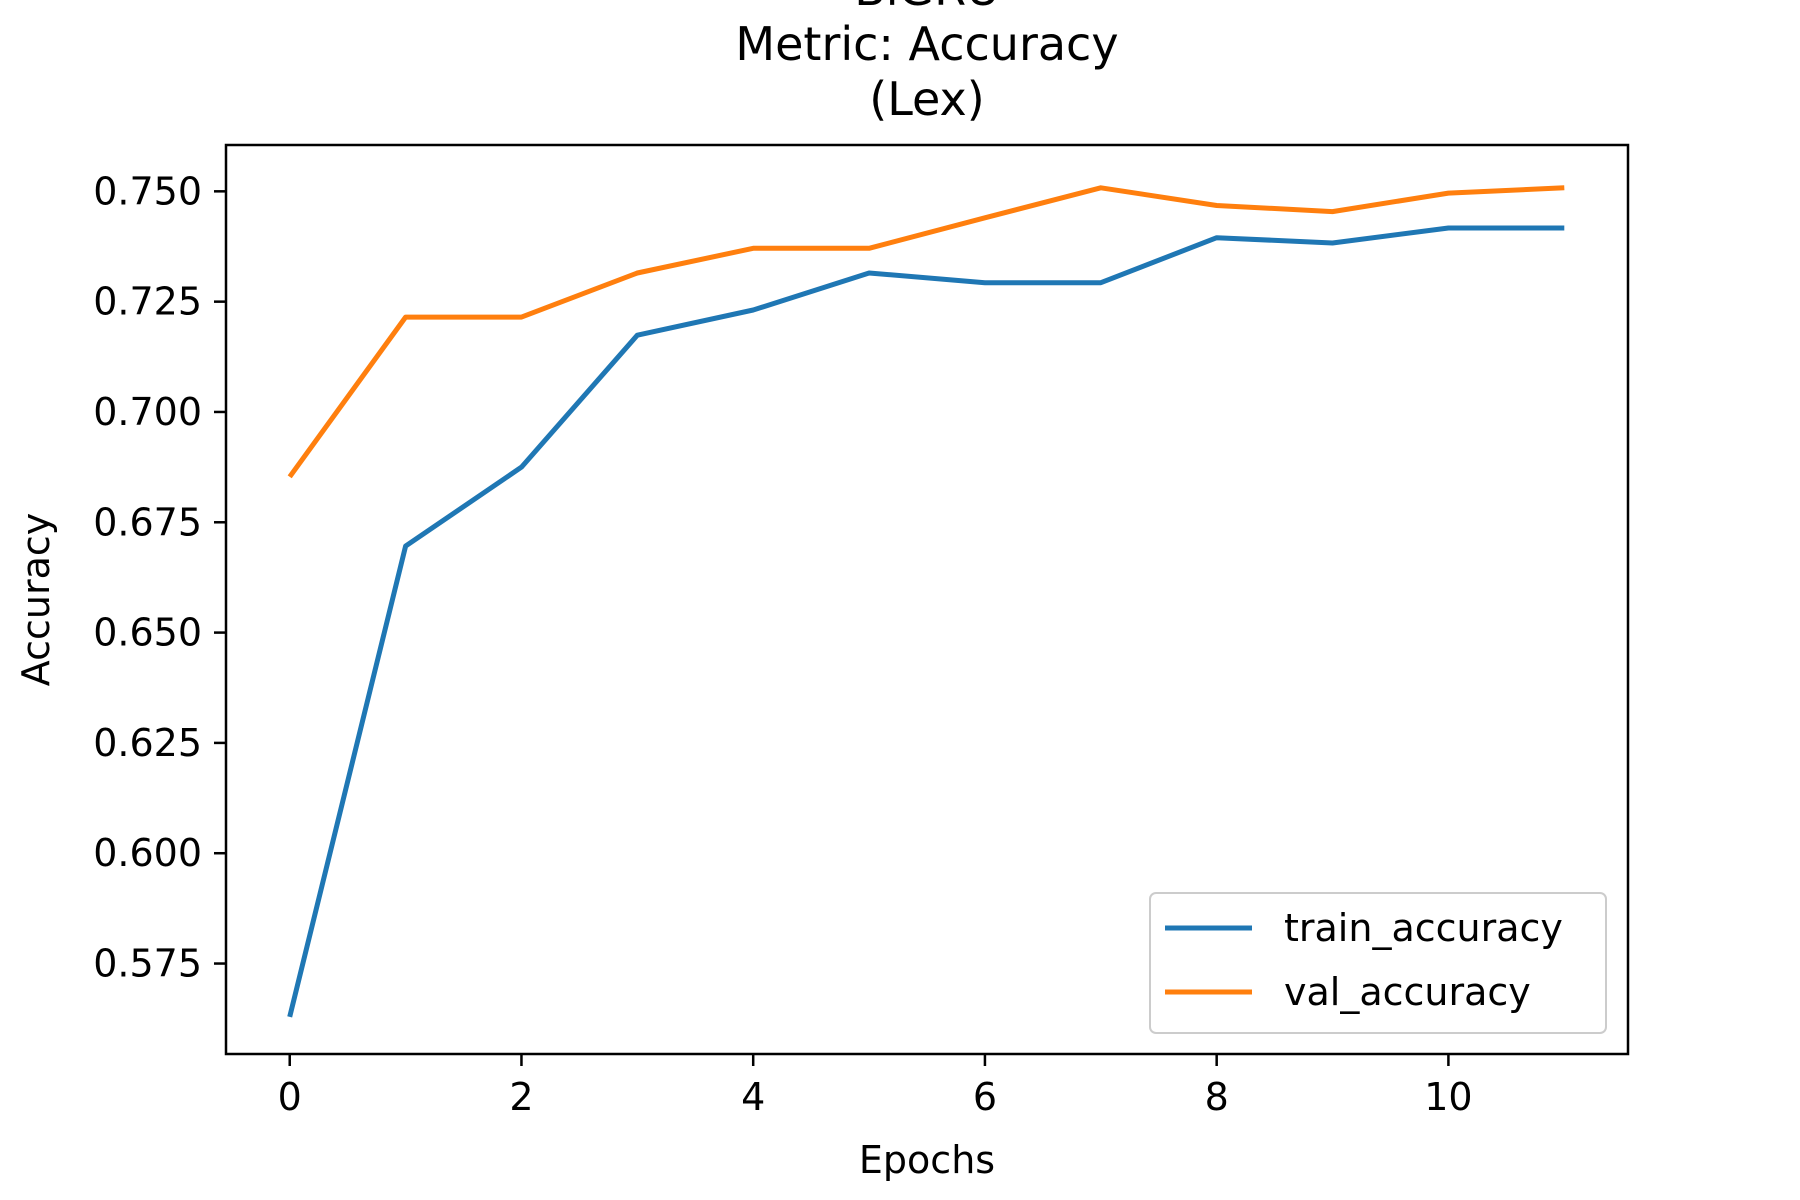  What do you see at coordinates (927, 1160) in the screenshot?
I see `x-axis-label: Epochs` at bounding box center [927, 1160].